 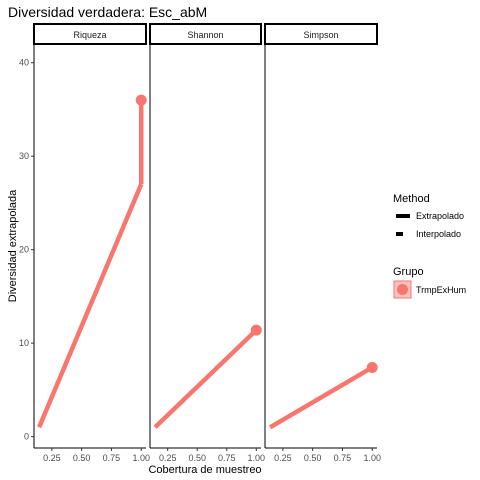 I want to click on legend-interpolado-label: Interpolado, so click(x=438, y=234).